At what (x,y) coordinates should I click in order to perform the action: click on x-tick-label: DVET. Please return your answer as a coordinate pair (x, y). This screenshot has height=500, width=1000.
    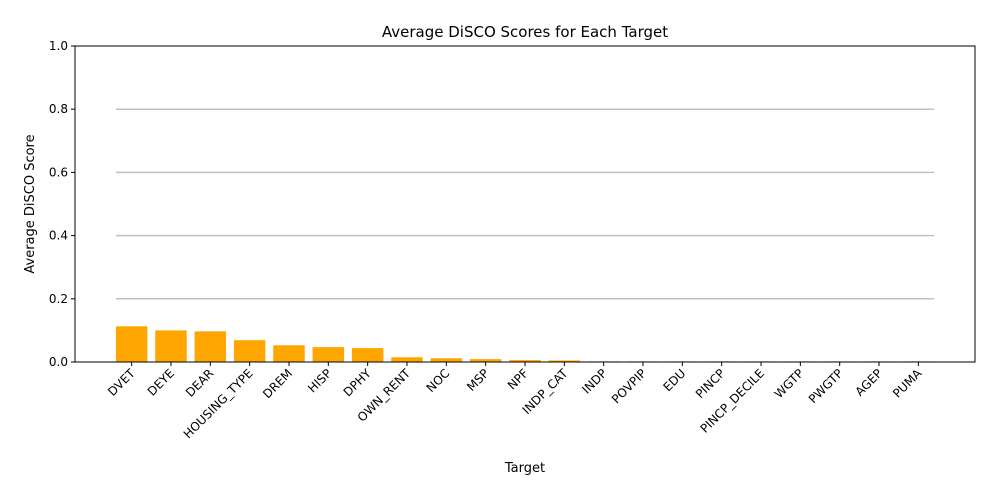
    Looking at the image, I should click on (121, 382).